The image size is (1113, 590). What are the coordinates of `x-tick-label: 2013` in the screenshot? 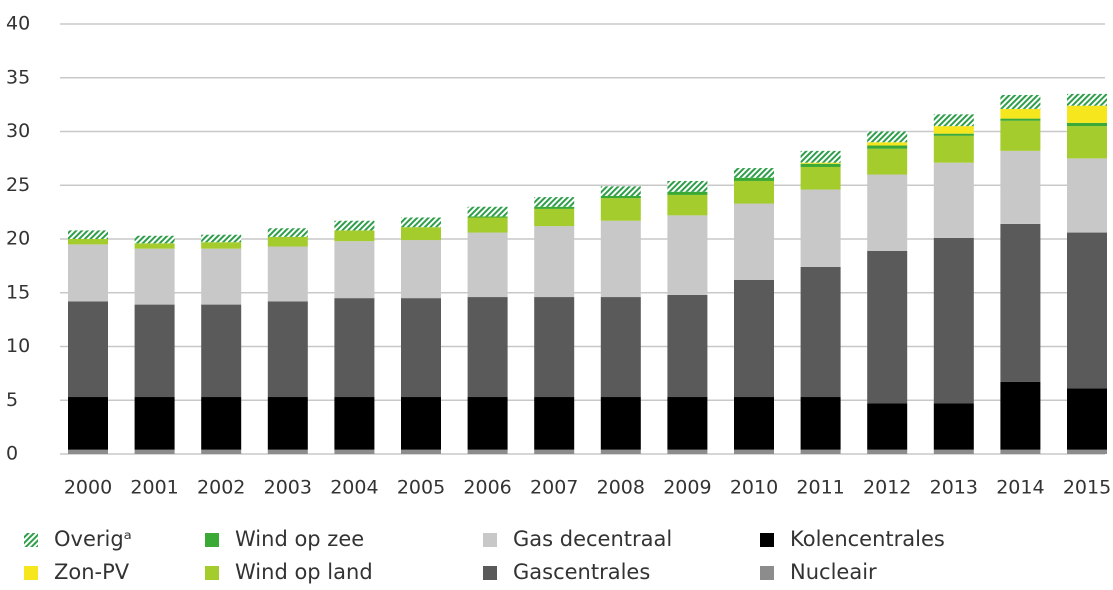 It's located at (954, 488).